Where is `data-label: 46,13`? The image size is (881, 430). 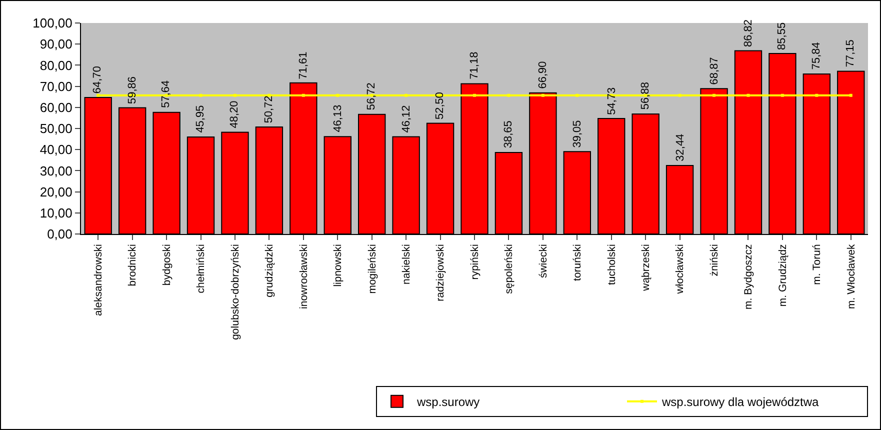
data-label: 46,13 is located at coordinates (338, 118).